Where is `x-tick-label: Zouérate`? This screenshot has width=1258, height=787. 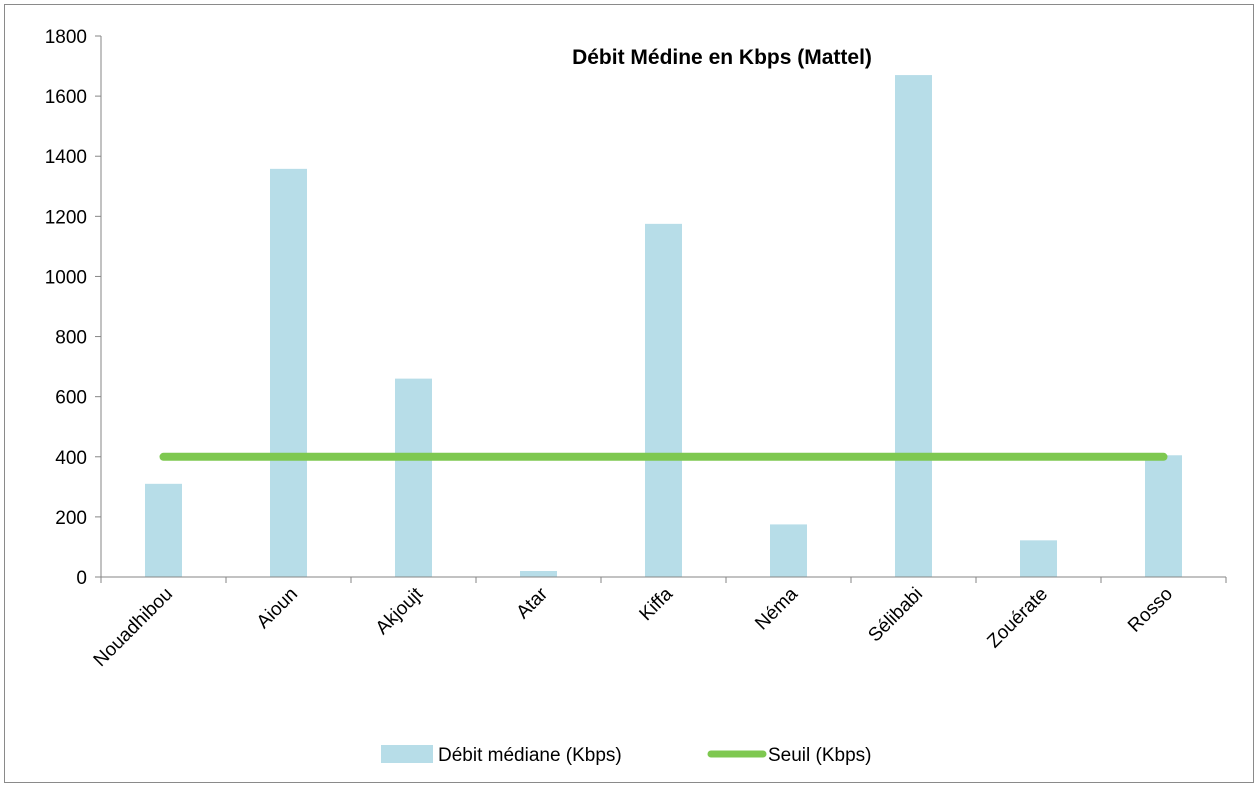
x-tick-label: Zouérate is located at coordinates (1017, 618).